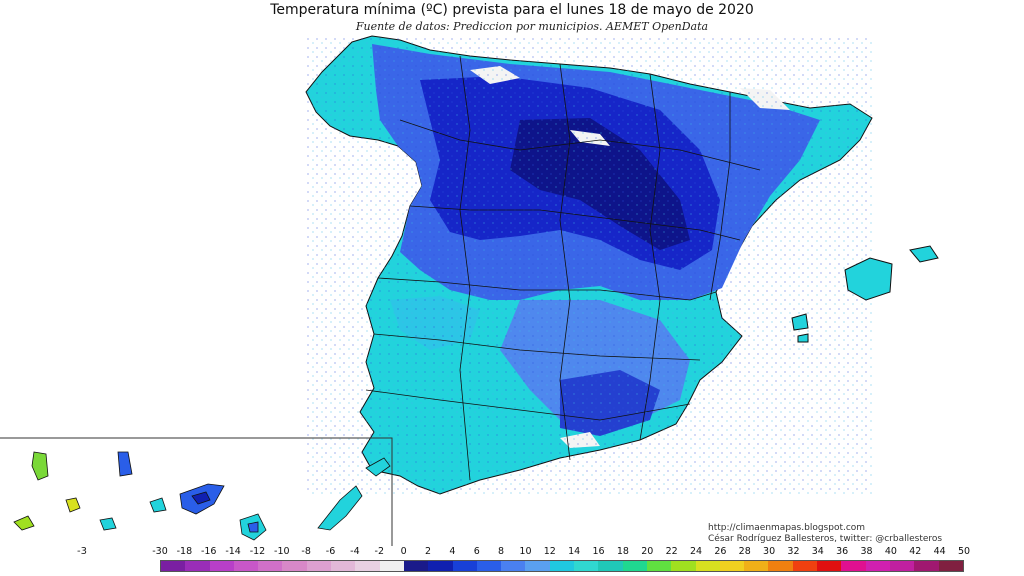  Describe the element at coordinates (622, 551) in the screenshot. I see `legend-tick-label: 18` at that location.